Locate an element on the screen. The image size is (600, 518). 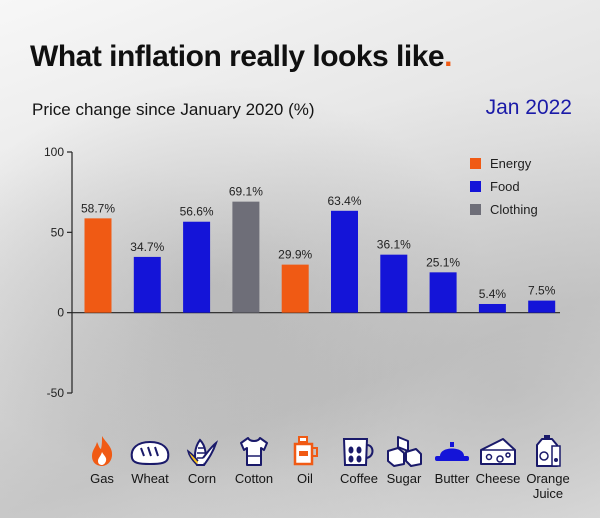
category-label: Wheat is located at coordinates (150, 478).